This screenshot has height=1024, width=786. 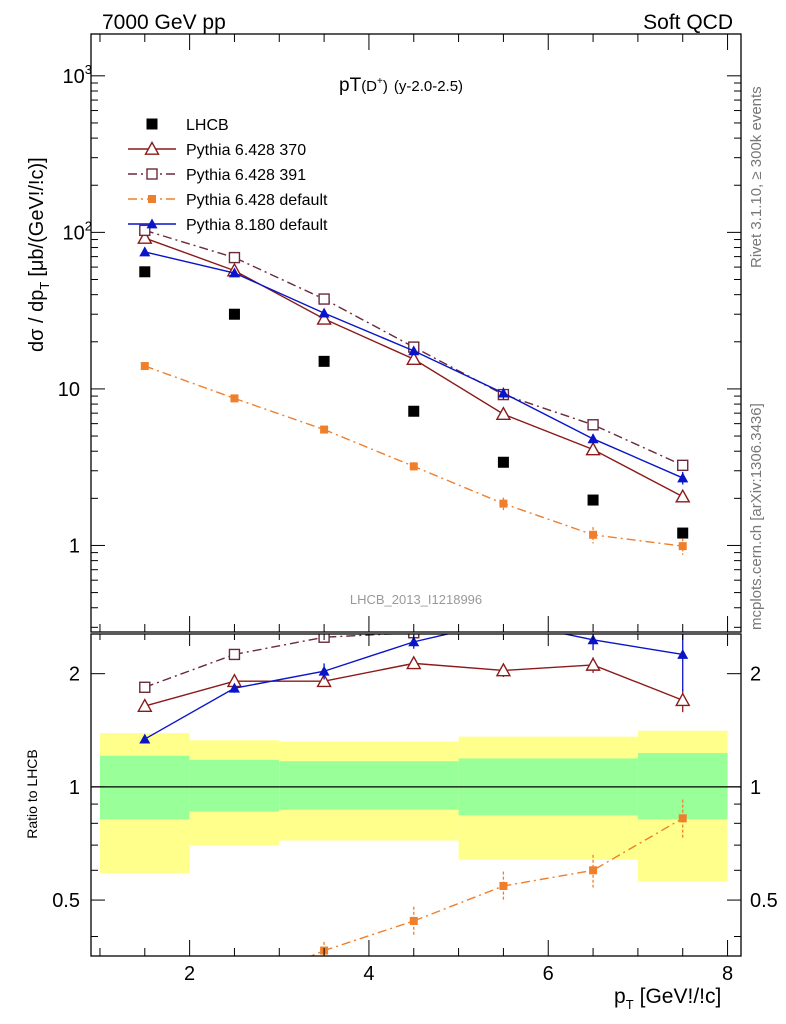 I want to click on ratio-uncertainty-bands, so click(x=413, y=806).